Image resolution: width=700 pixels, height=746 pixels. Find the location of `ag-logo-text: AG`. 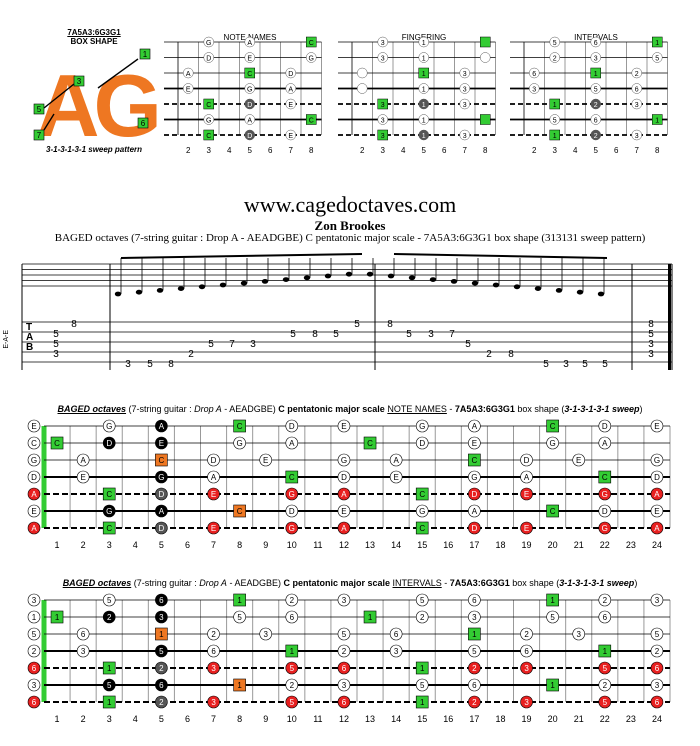

ag-logo-text: AG is located at coordinates (96, 105).